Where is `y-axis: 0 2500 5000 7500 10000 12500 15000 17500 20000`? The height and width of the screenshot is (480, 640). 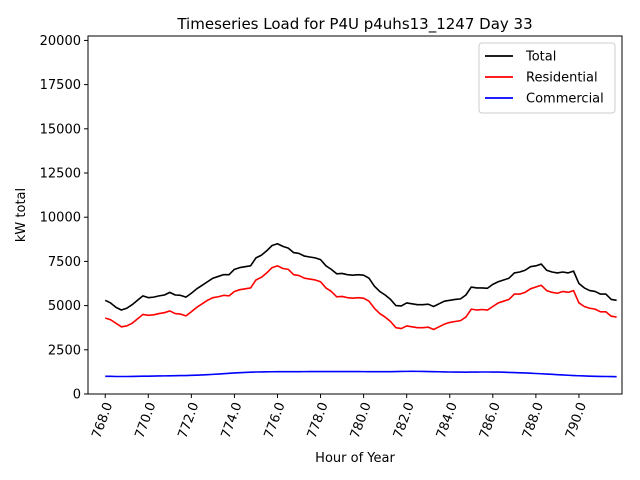
y-axis: 0 2500 5000 7500 10000 12500 15000 17500 20000 is located at coordinates (64, 218).